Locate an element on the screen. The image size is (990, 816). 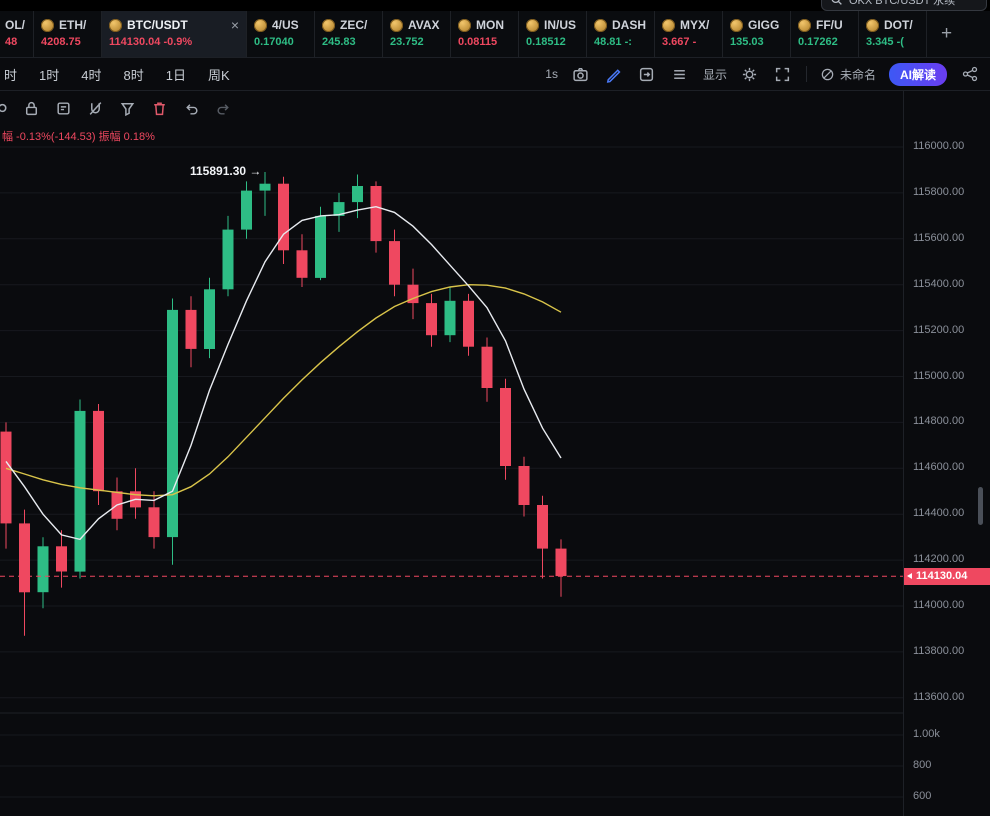
change-info-line: 幅 -0.13%(-144.53) 振幅 0.18% is located at coordinates (78, 137).